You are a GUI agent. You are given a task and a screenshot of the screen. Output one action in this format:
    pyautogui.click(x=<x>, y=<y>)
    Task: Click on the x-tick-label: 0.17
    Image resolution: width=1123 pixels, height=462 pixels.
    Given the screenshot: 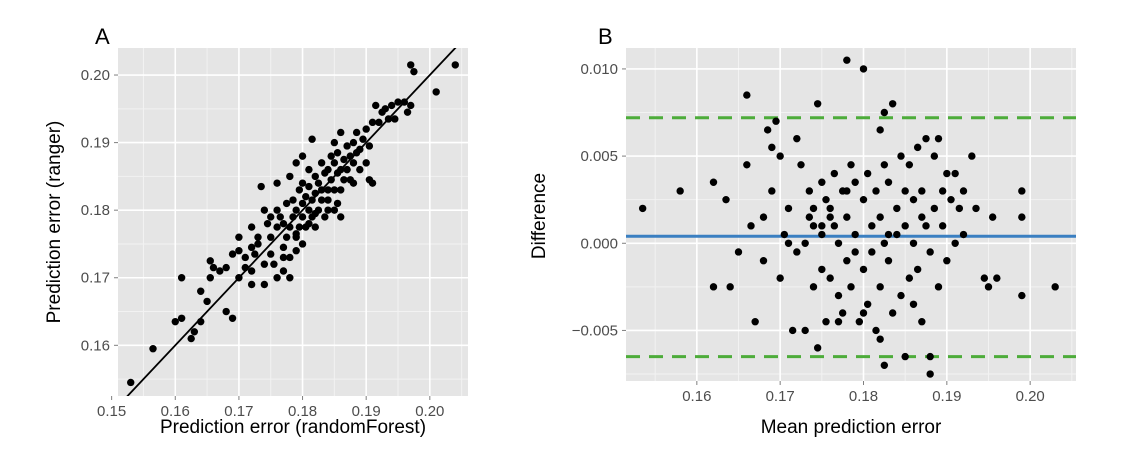 What is the action you would take?
    pyautogui.click(x=780, y=396)
    